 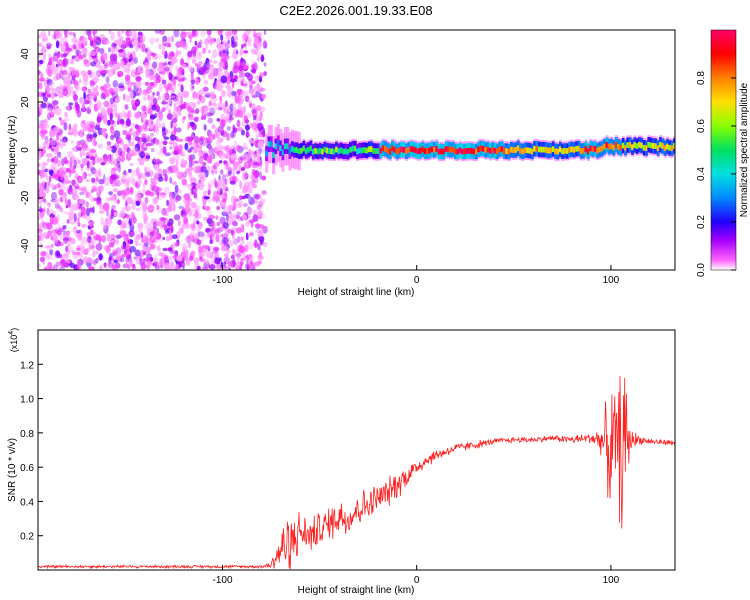 I want to click on snr-y-scale-prefix: (x10, so click(x=14, y=344).